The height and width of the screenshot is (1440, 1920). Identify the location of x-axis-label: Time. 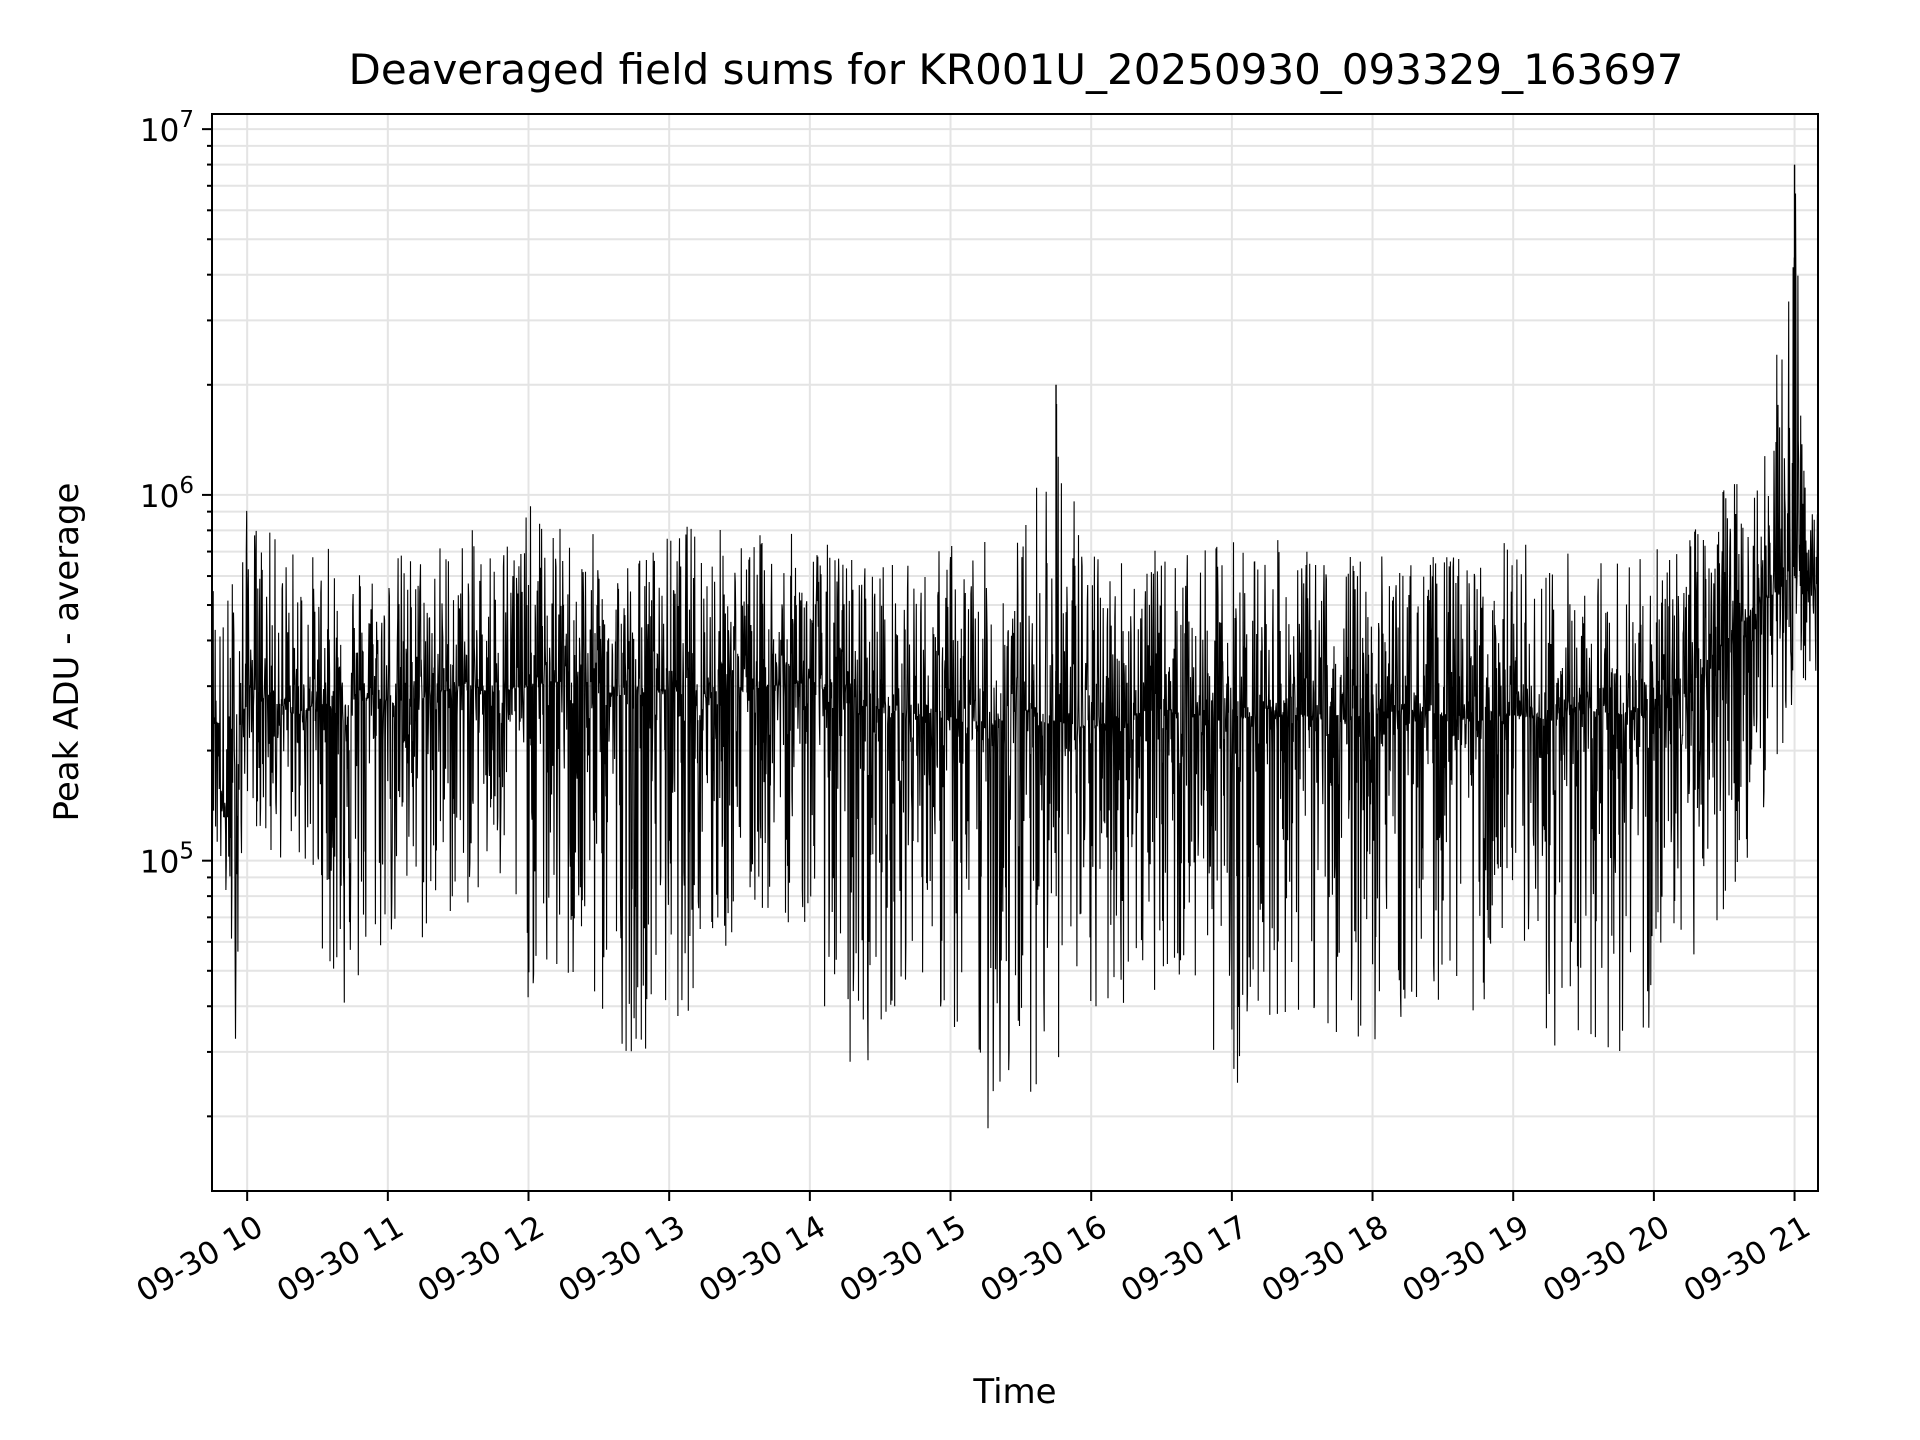
(1014, 1392).